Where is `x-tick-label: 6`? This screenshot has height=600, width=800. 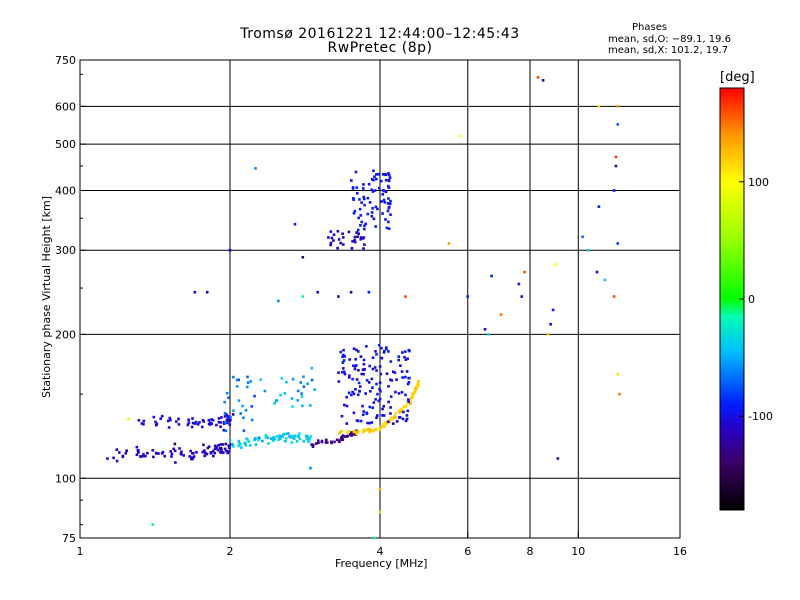 x-tick-label: 6 is located at coordinates (467, 551).